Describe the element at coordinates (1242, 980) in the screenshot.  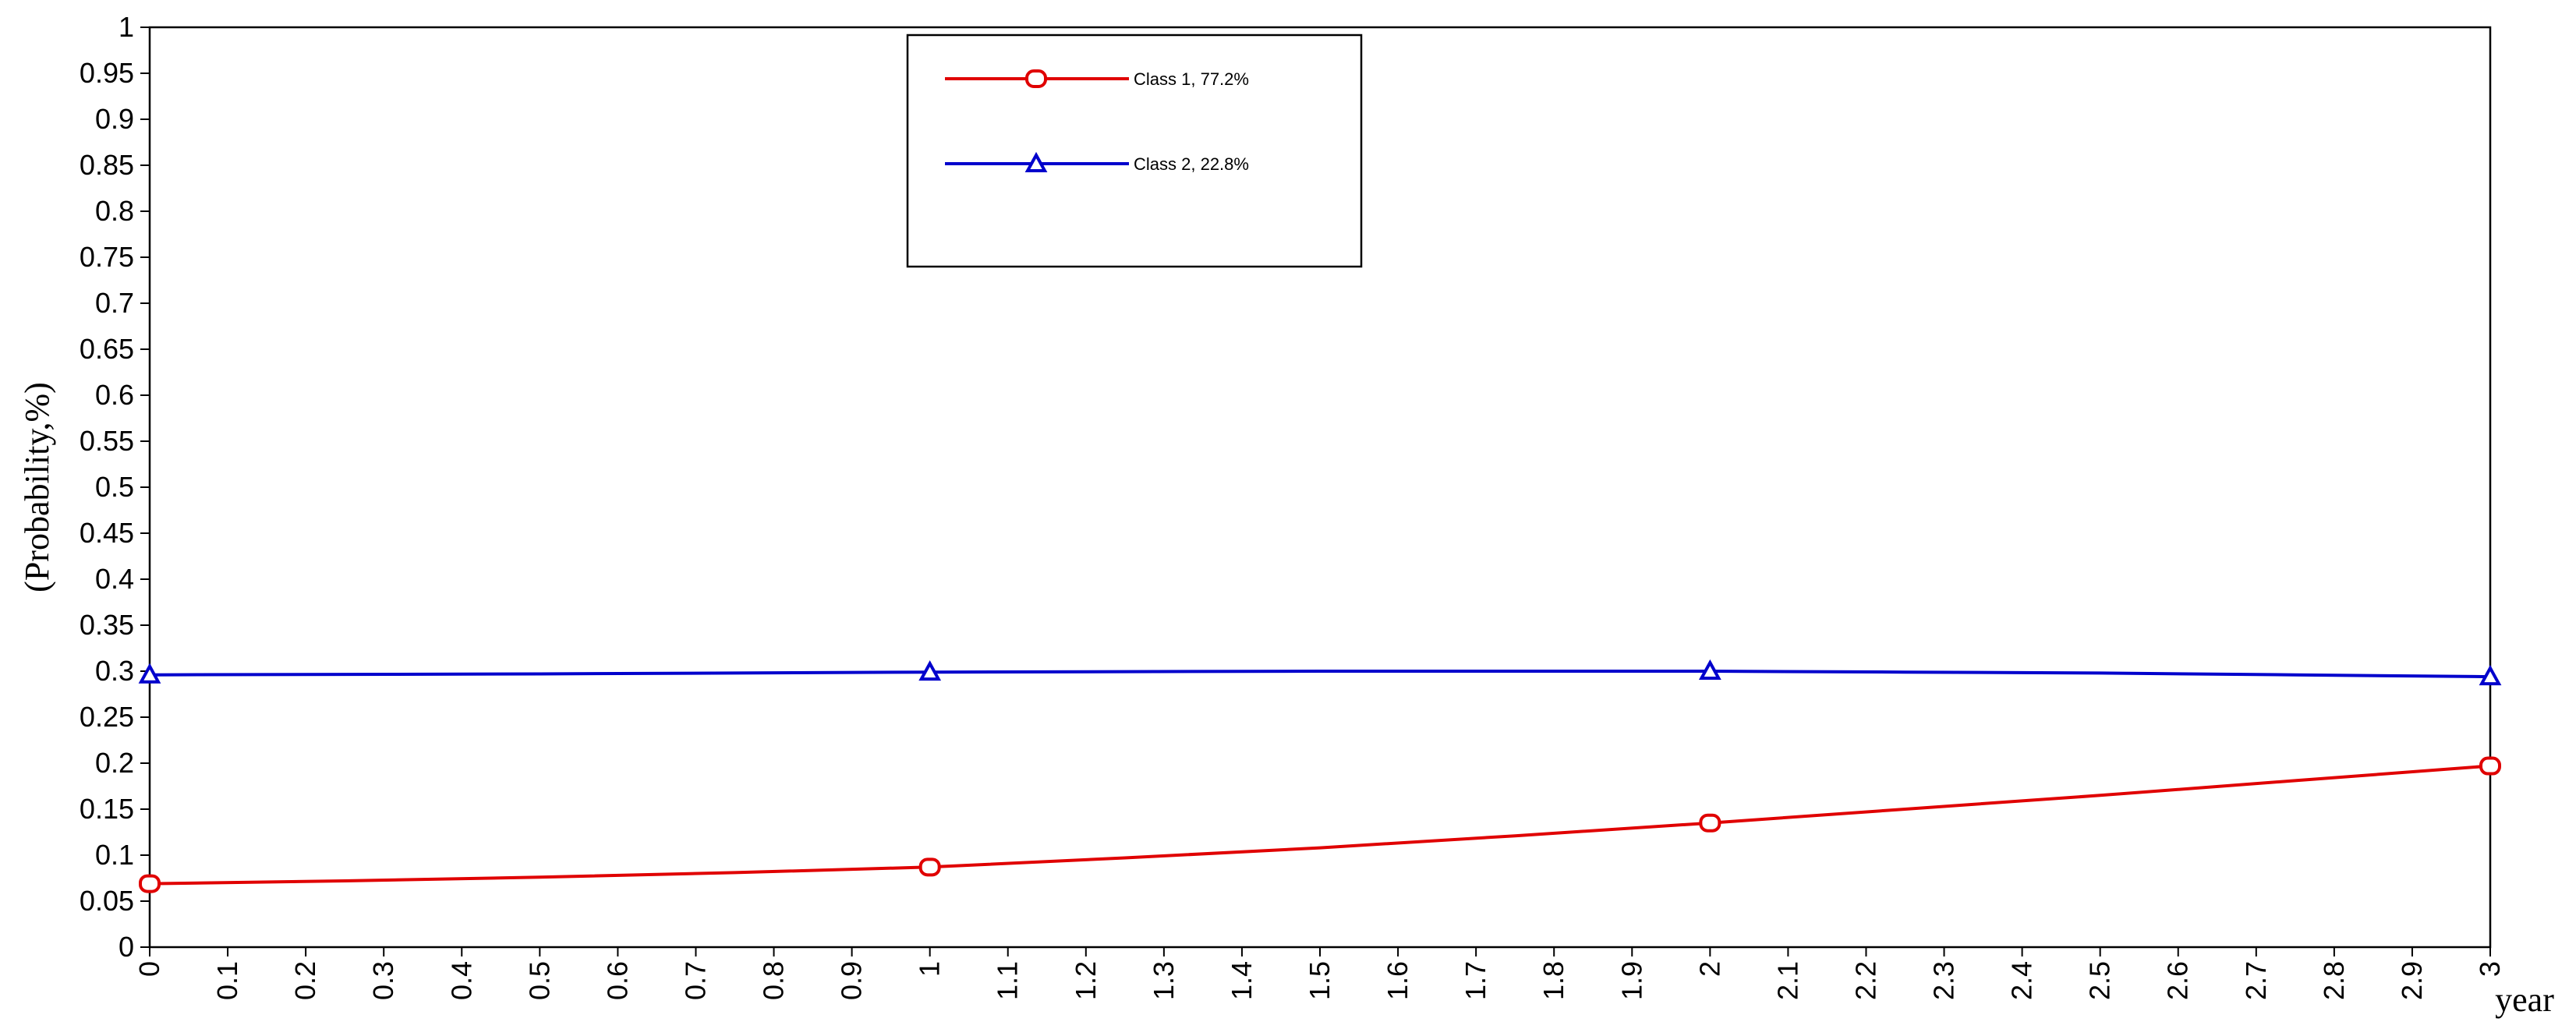
I see `x-tick-label: 1.4` at that location.